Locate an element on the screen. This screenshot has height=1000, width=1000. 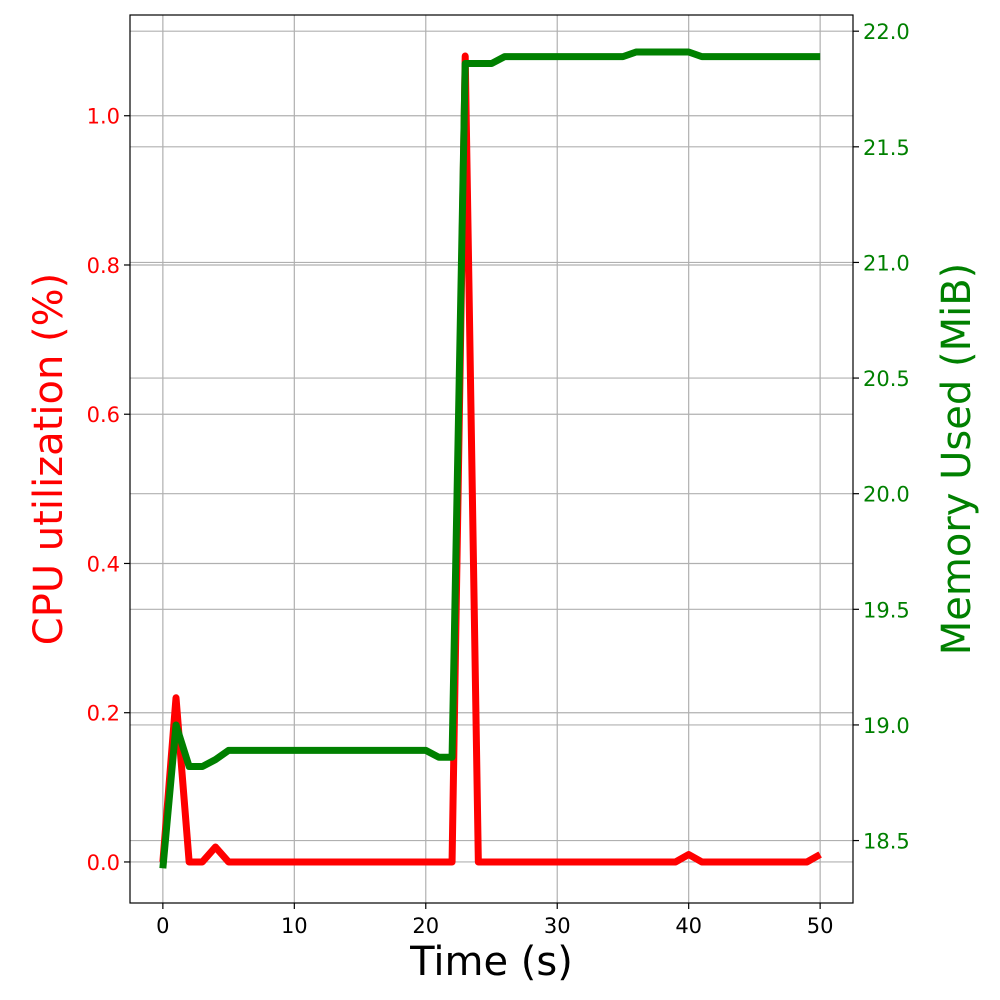
y-right-tick-label: 19.5 is located at coordinates (886, 610).